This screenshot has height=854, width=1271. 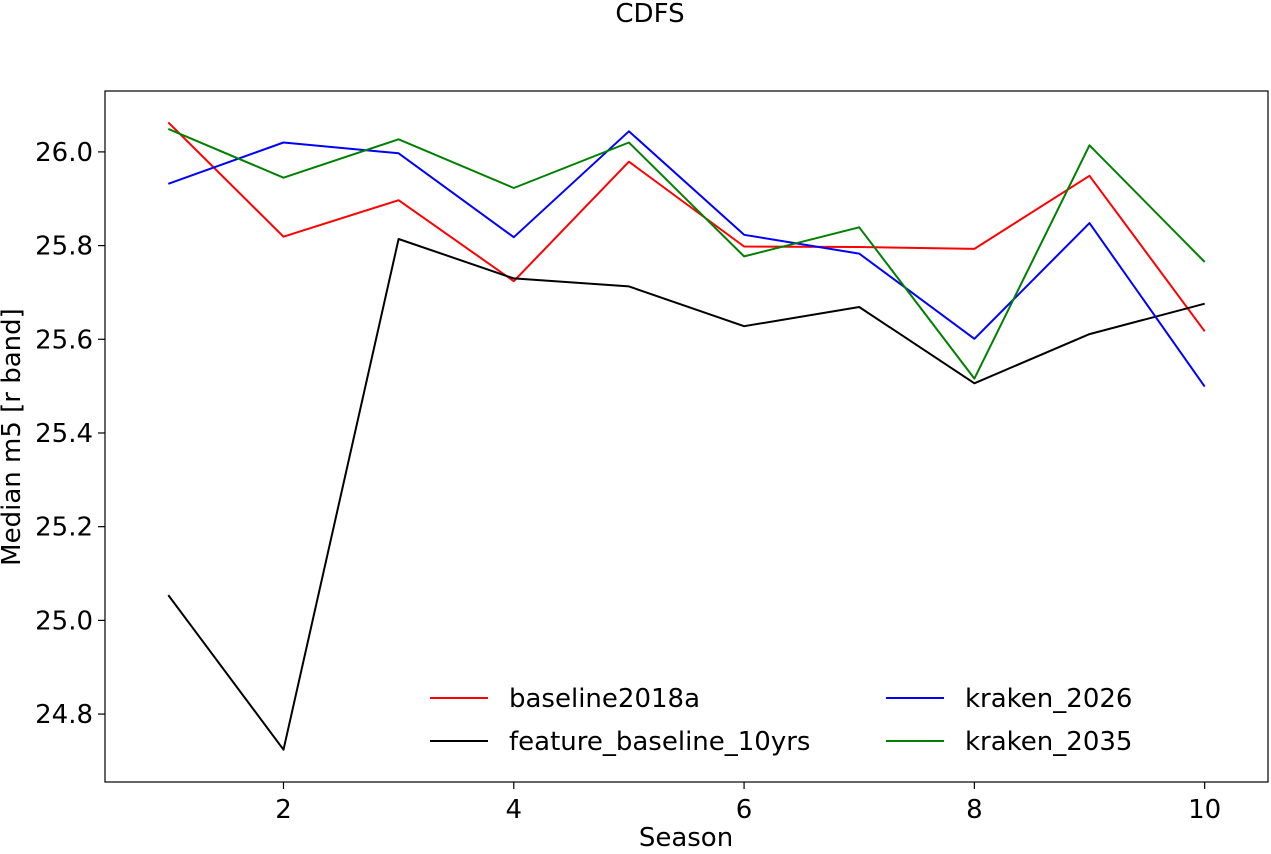 What do you see at coordinates (659, 742) in the screenshot?
I see `legend-label-feature_baseline_10yrs: feature_baseline_10yrs` at bounding box center [659, 742].